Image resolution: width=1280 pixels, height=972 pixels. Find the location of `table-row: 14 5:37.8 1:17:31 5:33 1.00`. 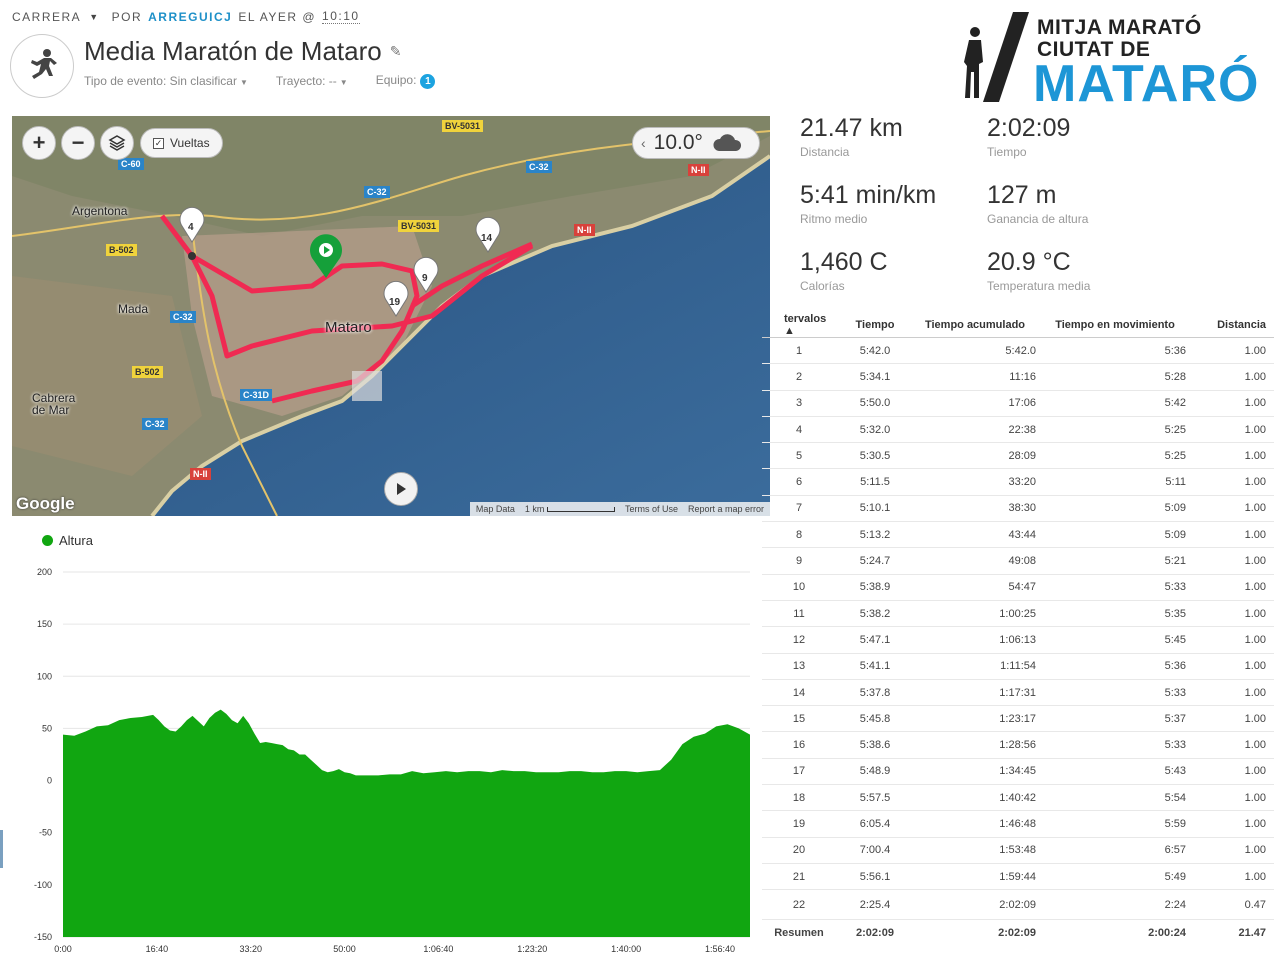

table-row: 14 5:37.8 1:17:31 5:33 1.00 is located at coordinates (1018, 693).